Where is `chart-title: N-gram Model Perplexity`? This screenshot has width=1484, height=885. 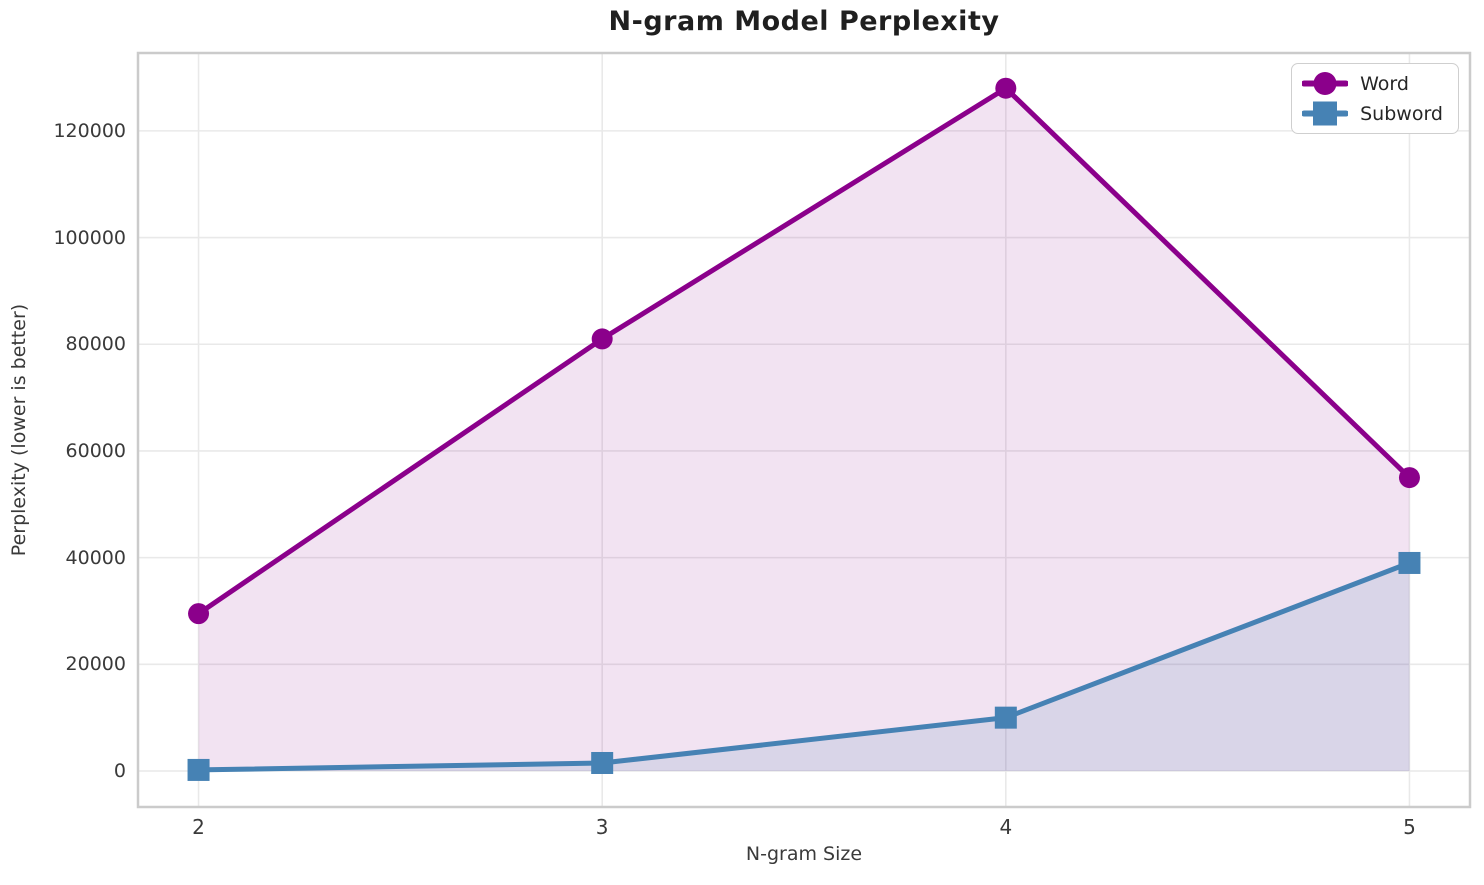
chart-title: N-gram Model Perplexity is located at coordinates (804, 21).